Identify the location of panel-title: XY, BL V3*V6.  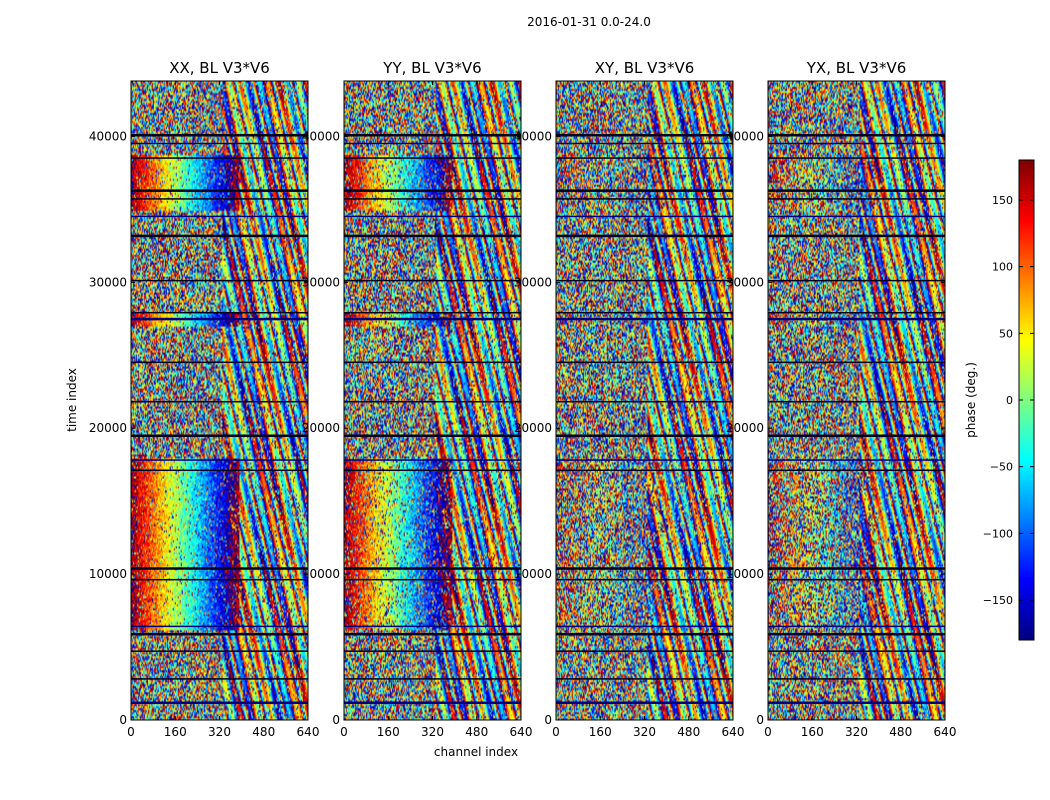
(645, 68).